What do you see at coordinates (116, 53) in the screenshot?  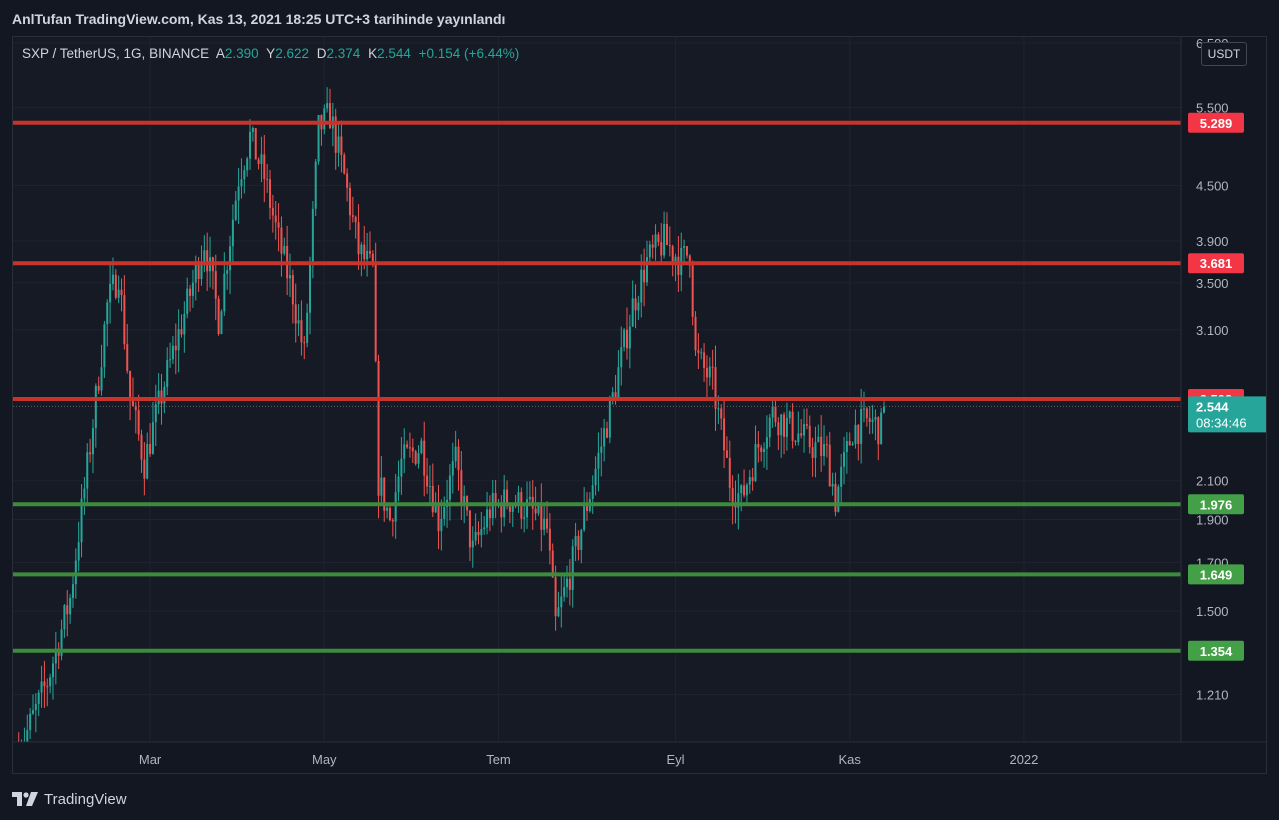 I see `legend-symbol: SXP / TetherUS, 1G, BINANCE` at bounding box center [116, 53].